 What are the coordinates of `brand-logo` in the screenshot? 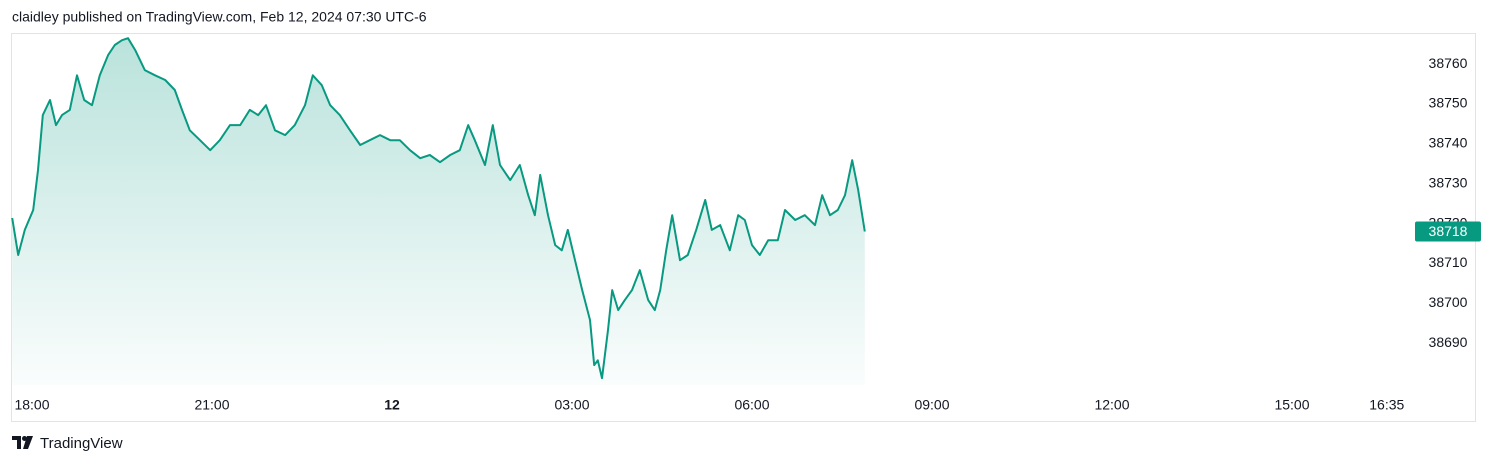 It's located at (22, 442).